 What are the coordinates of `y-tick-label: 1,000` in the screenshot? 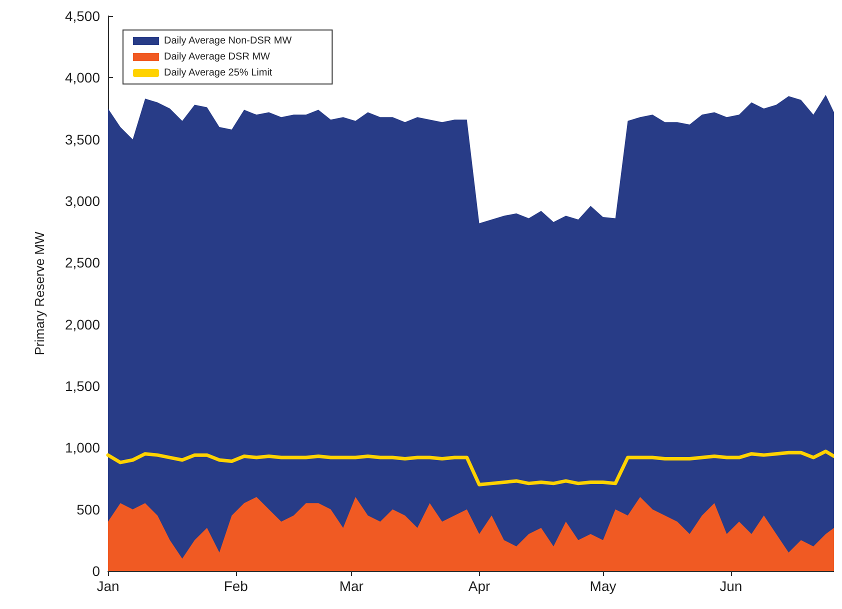 It's located at (82, 448).